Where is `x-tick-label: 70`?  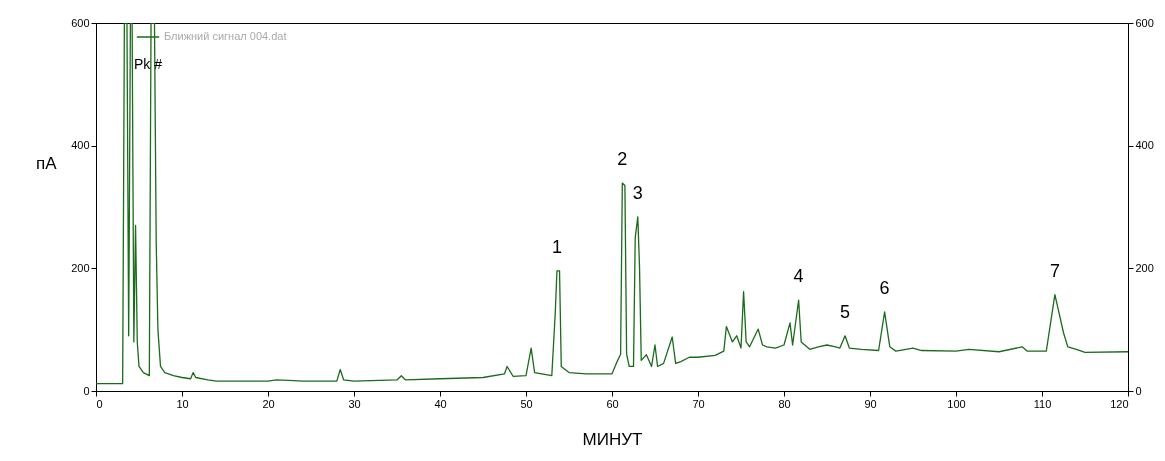 x-tick-label: 70 is located at coordinates (698, 403).